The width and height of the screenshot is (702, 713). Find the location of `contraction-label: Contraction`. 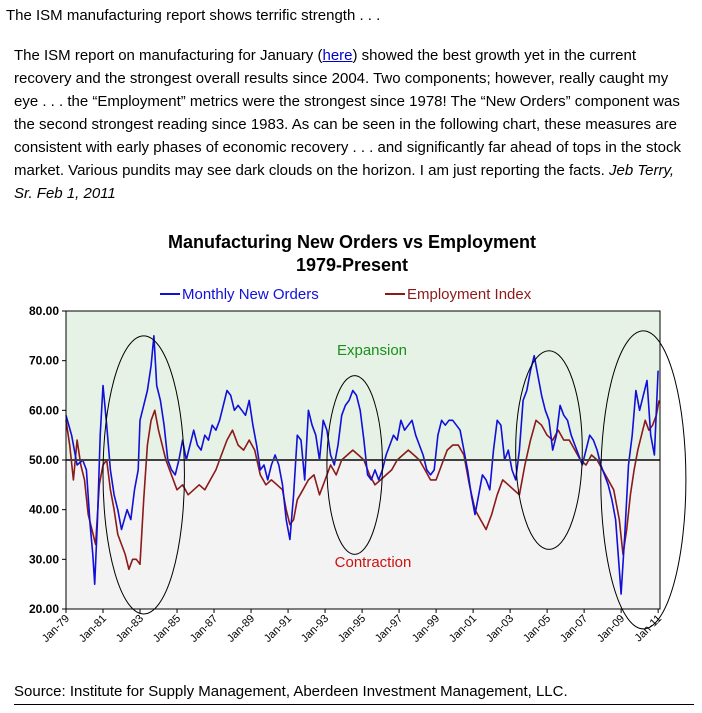

contraction-label: Contraction is located at coordinates (373, 562).